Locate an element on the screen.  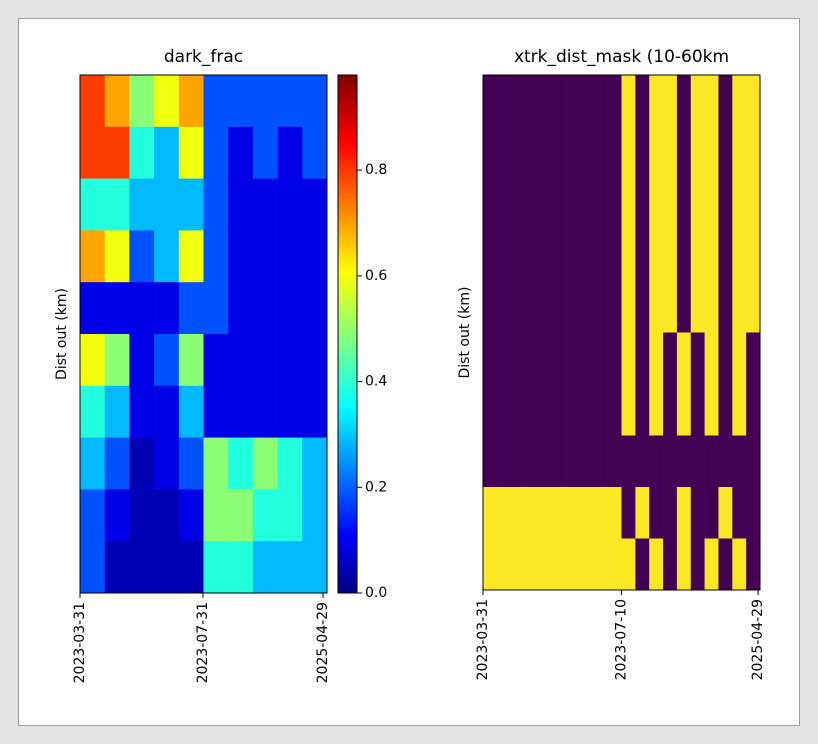
x-tick-label: 2025-04-29 is located at coordinates (323, 642).